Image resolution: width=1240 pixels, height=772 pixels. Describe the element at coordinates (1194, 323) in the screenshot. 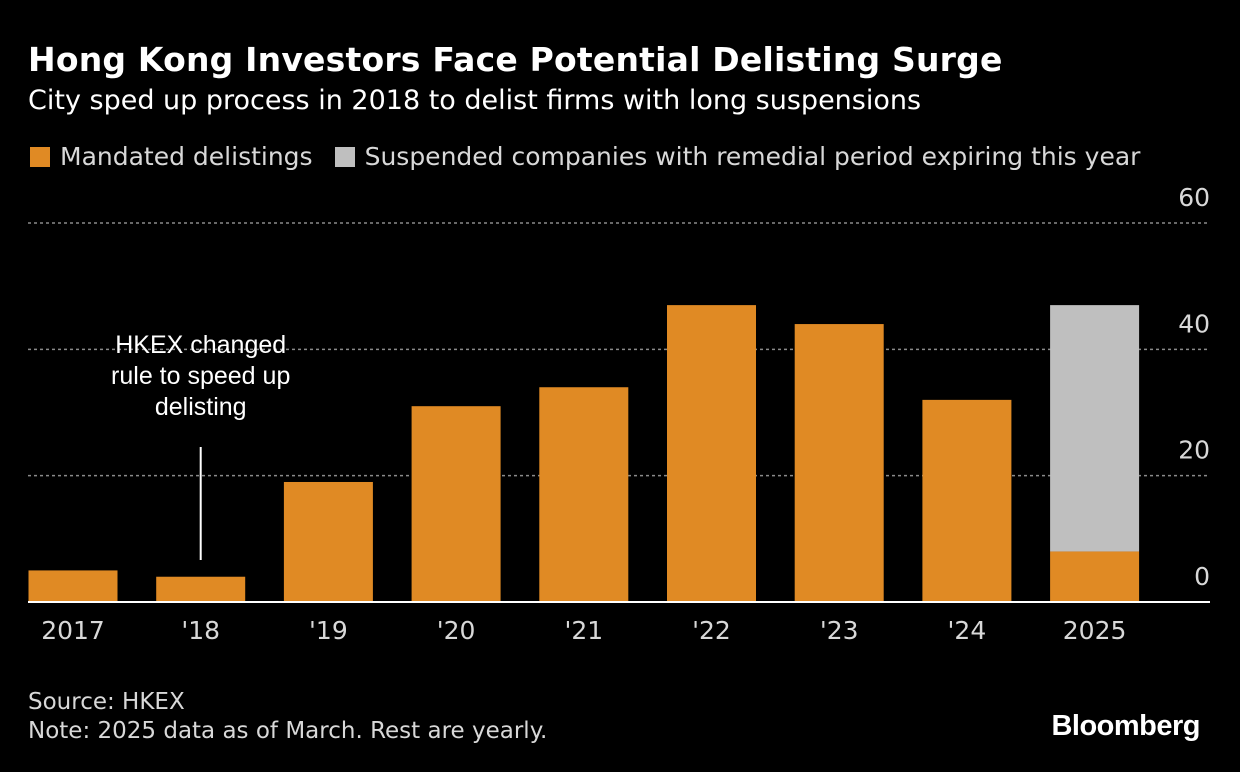

I see `y-tick-label-40: 40` at that location.